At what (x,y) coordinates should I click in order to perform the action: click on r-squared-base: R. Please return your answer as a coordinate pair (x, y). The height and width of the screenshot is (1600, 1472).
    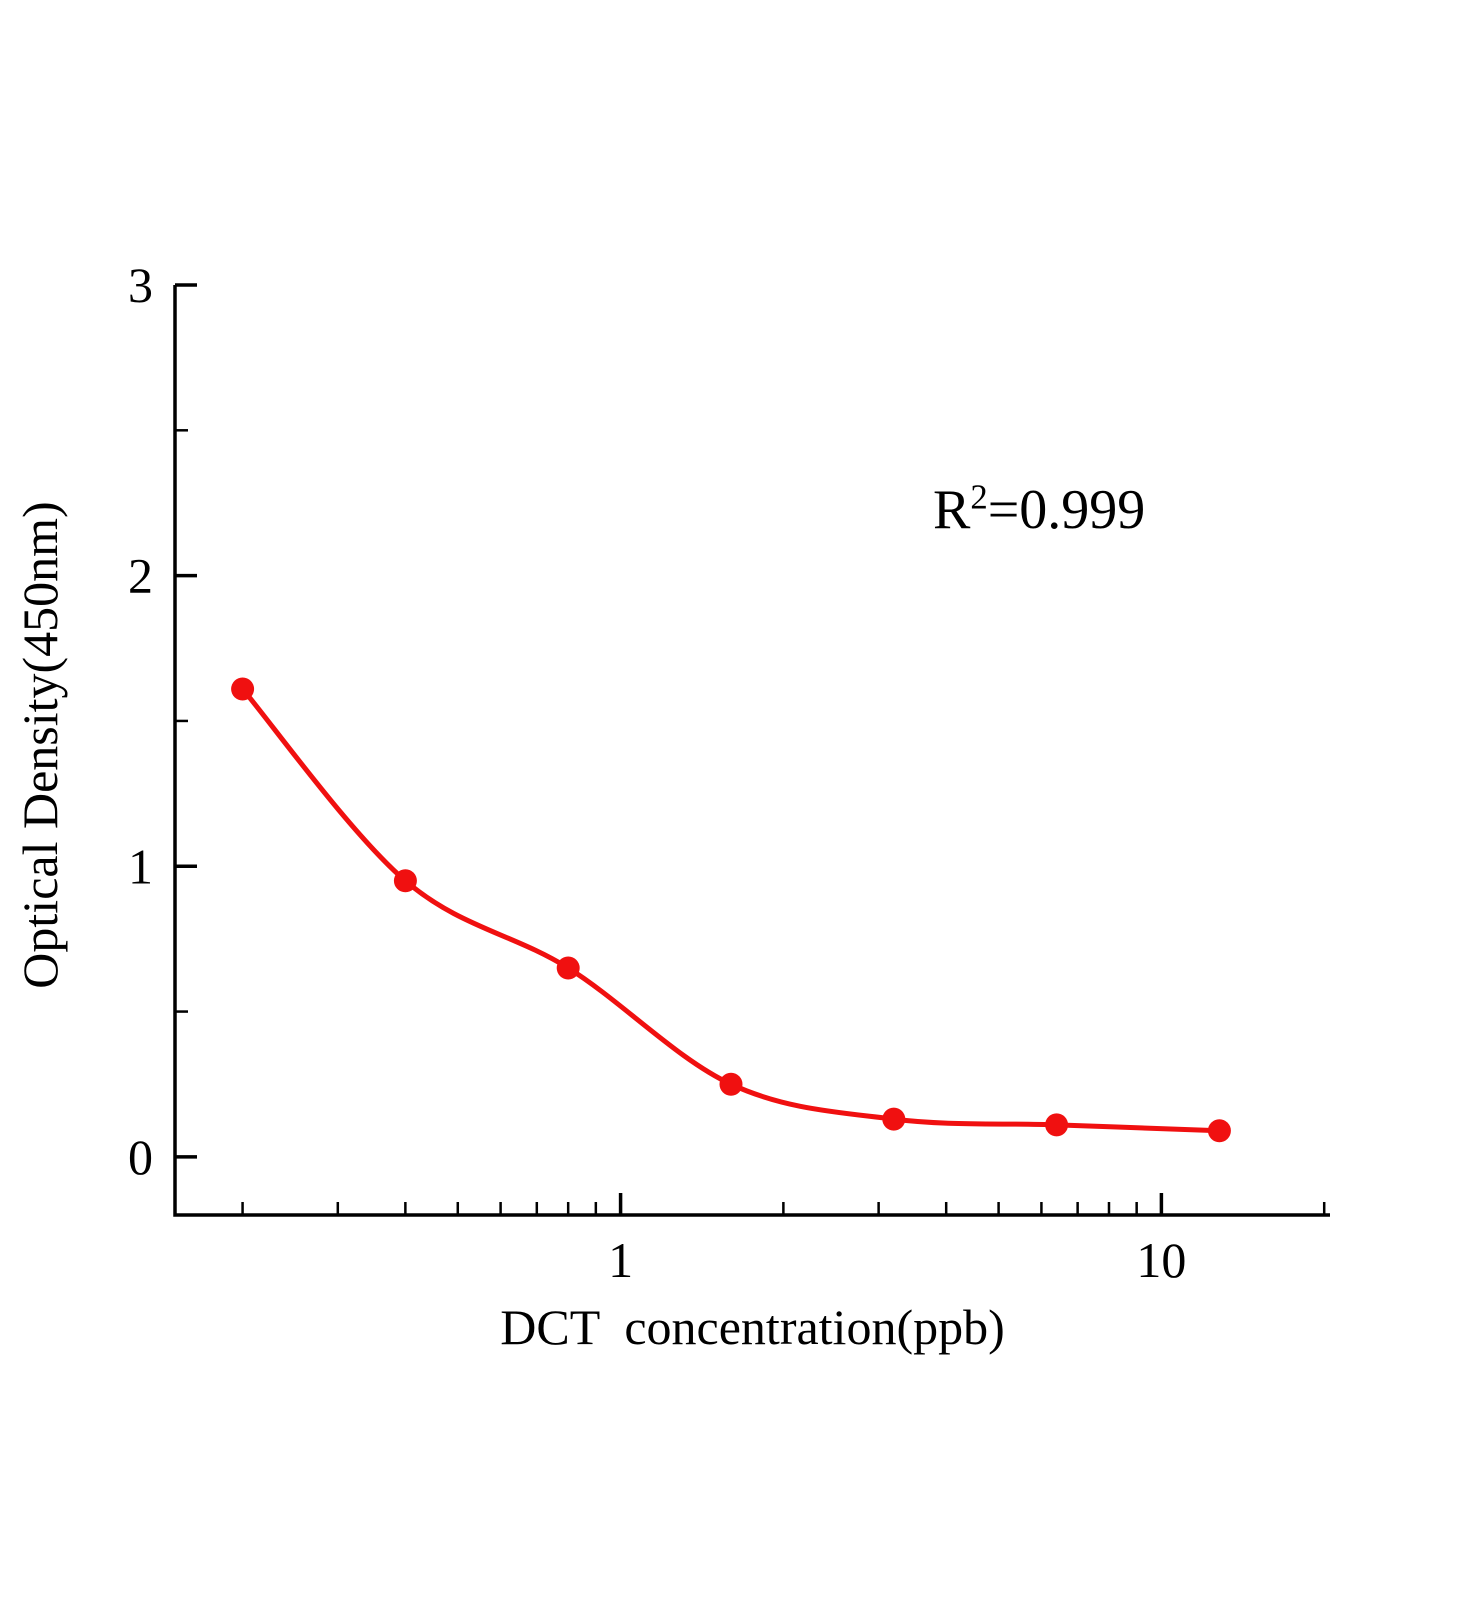
    Looking at the image, I should click on (952, 510).